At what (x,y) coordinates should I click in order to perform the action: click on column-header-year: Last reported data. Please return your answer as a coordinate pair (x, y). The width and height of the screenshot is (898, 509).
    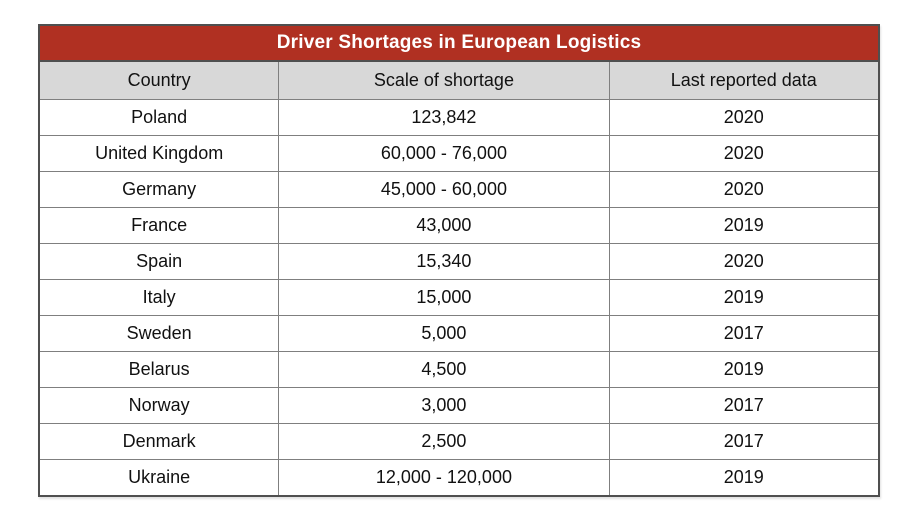
    Looking at the image, I should click on (743, 81).